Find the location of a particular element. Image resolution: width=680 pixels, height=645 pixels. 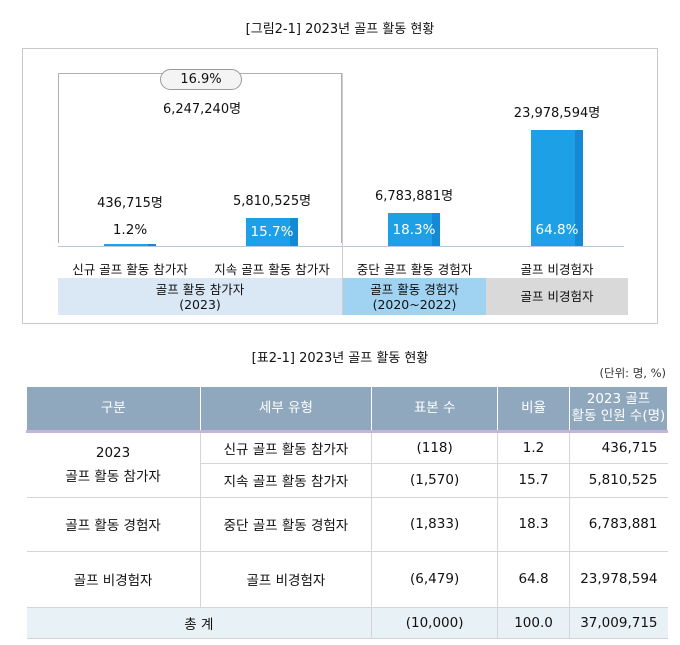

count-cell: 6,783,881 is located at coordinates (618, 524).